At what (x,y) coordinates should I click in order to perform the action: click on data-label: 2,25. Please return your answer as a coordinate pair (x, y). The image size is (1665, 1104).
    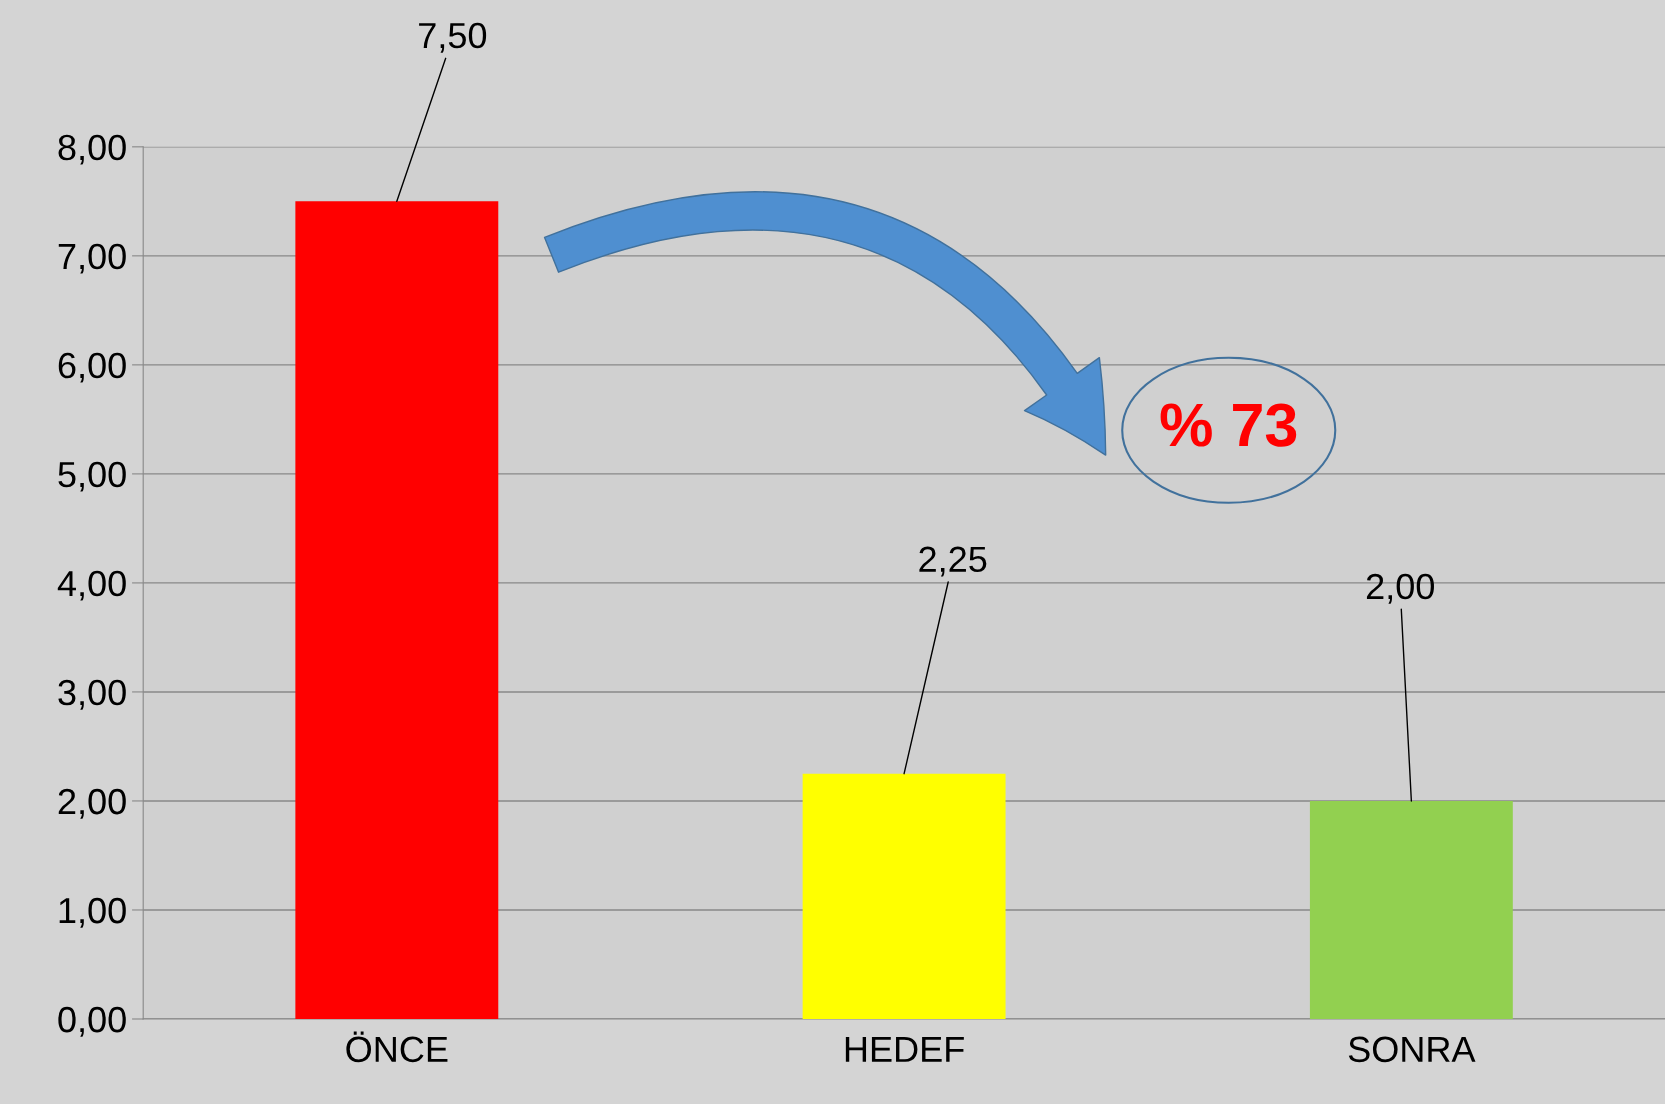
    Looking at the image, I should click on (953, 561).